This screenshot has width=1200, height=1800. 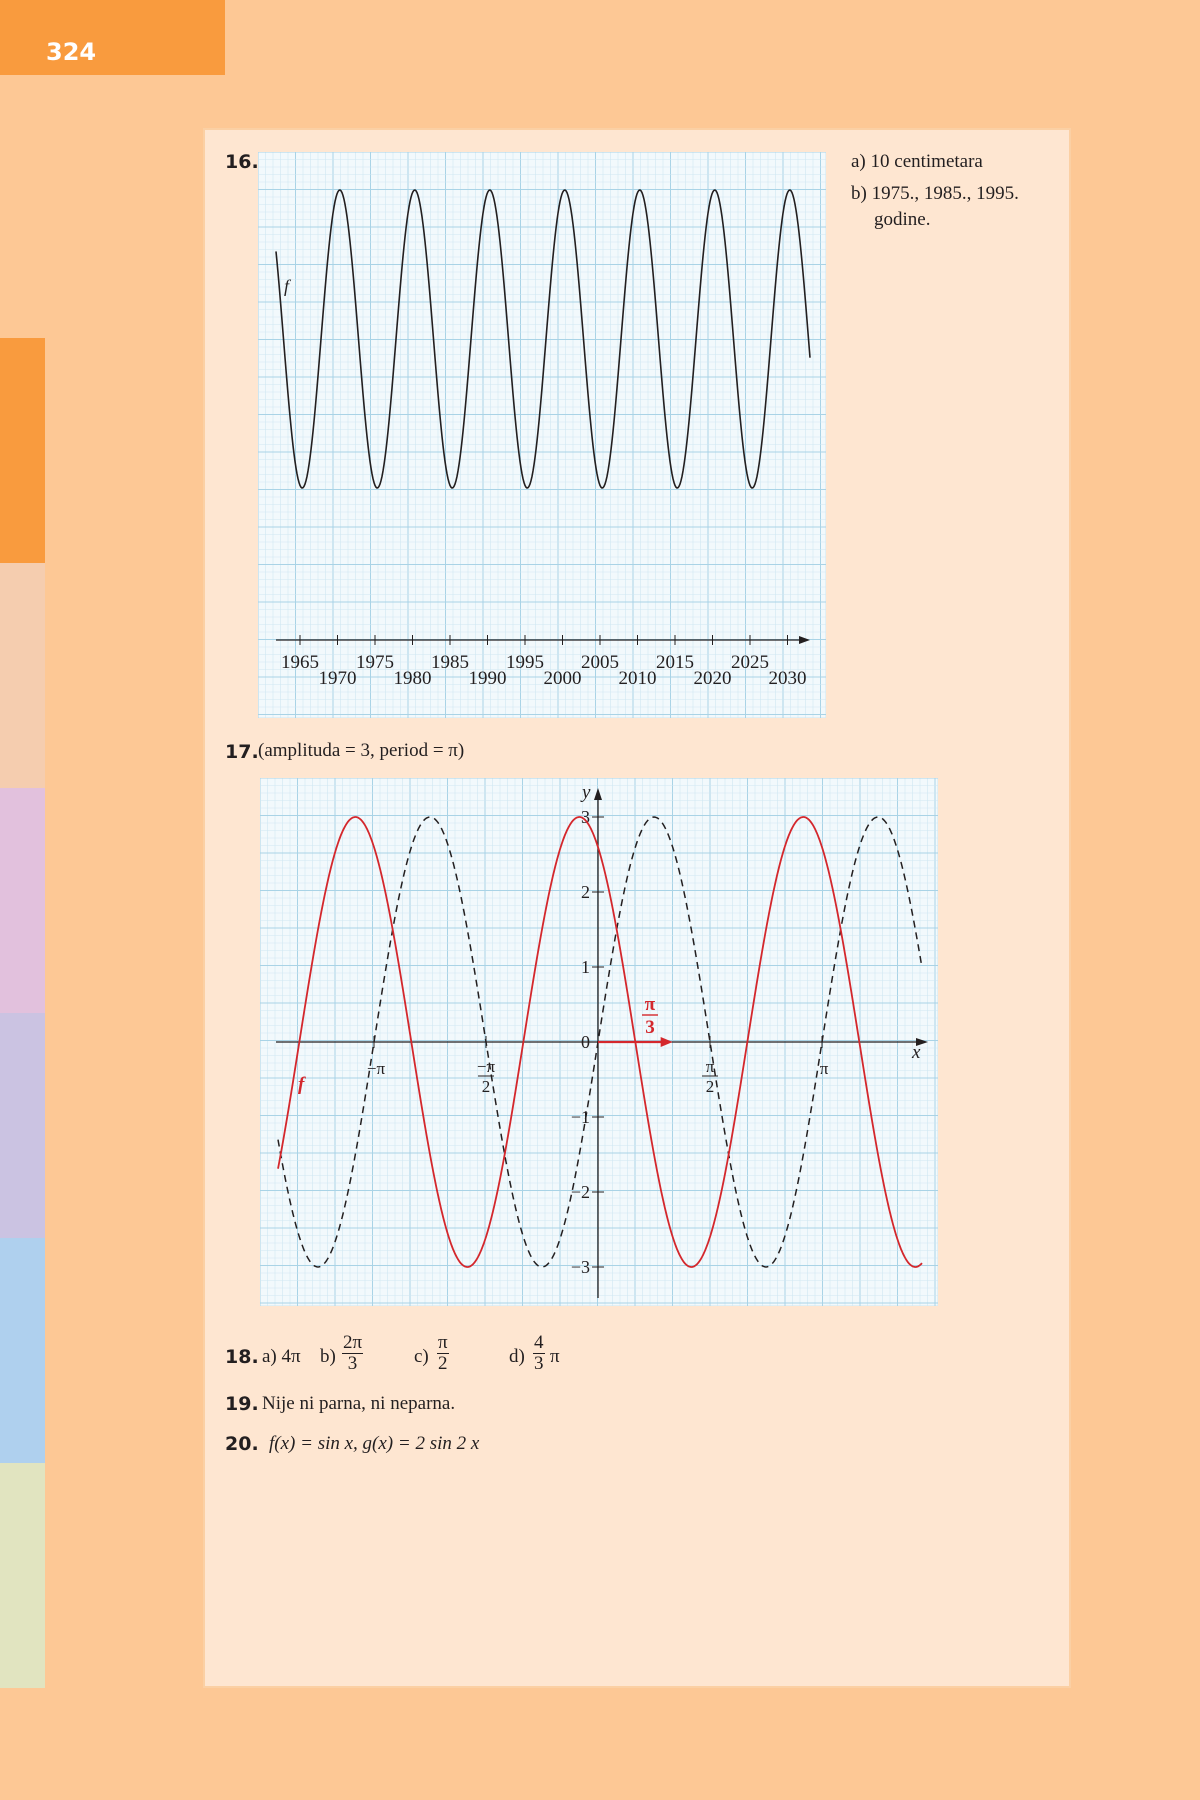 I want to click on y-tick-label: 0, so click(x=585, y=1042).